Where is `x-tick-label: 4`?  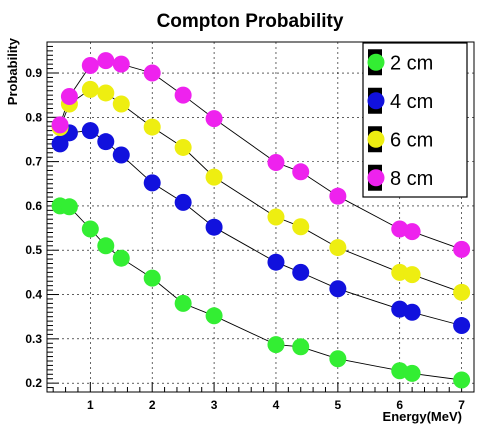
x-tick-label: 4 is located at coordinates (276, 405).